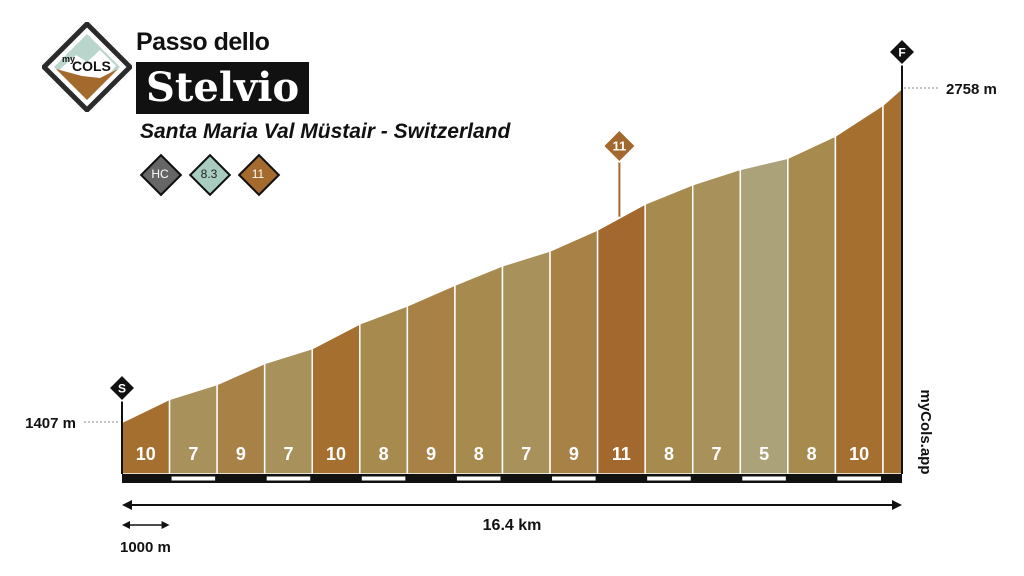 Image resolution: width=1024 pixels, height=576 pixels. What do you see at coordinates (223, 88) in the screenshot?
I see `climb-title: Stelvio` at bounding box center [223, 88].